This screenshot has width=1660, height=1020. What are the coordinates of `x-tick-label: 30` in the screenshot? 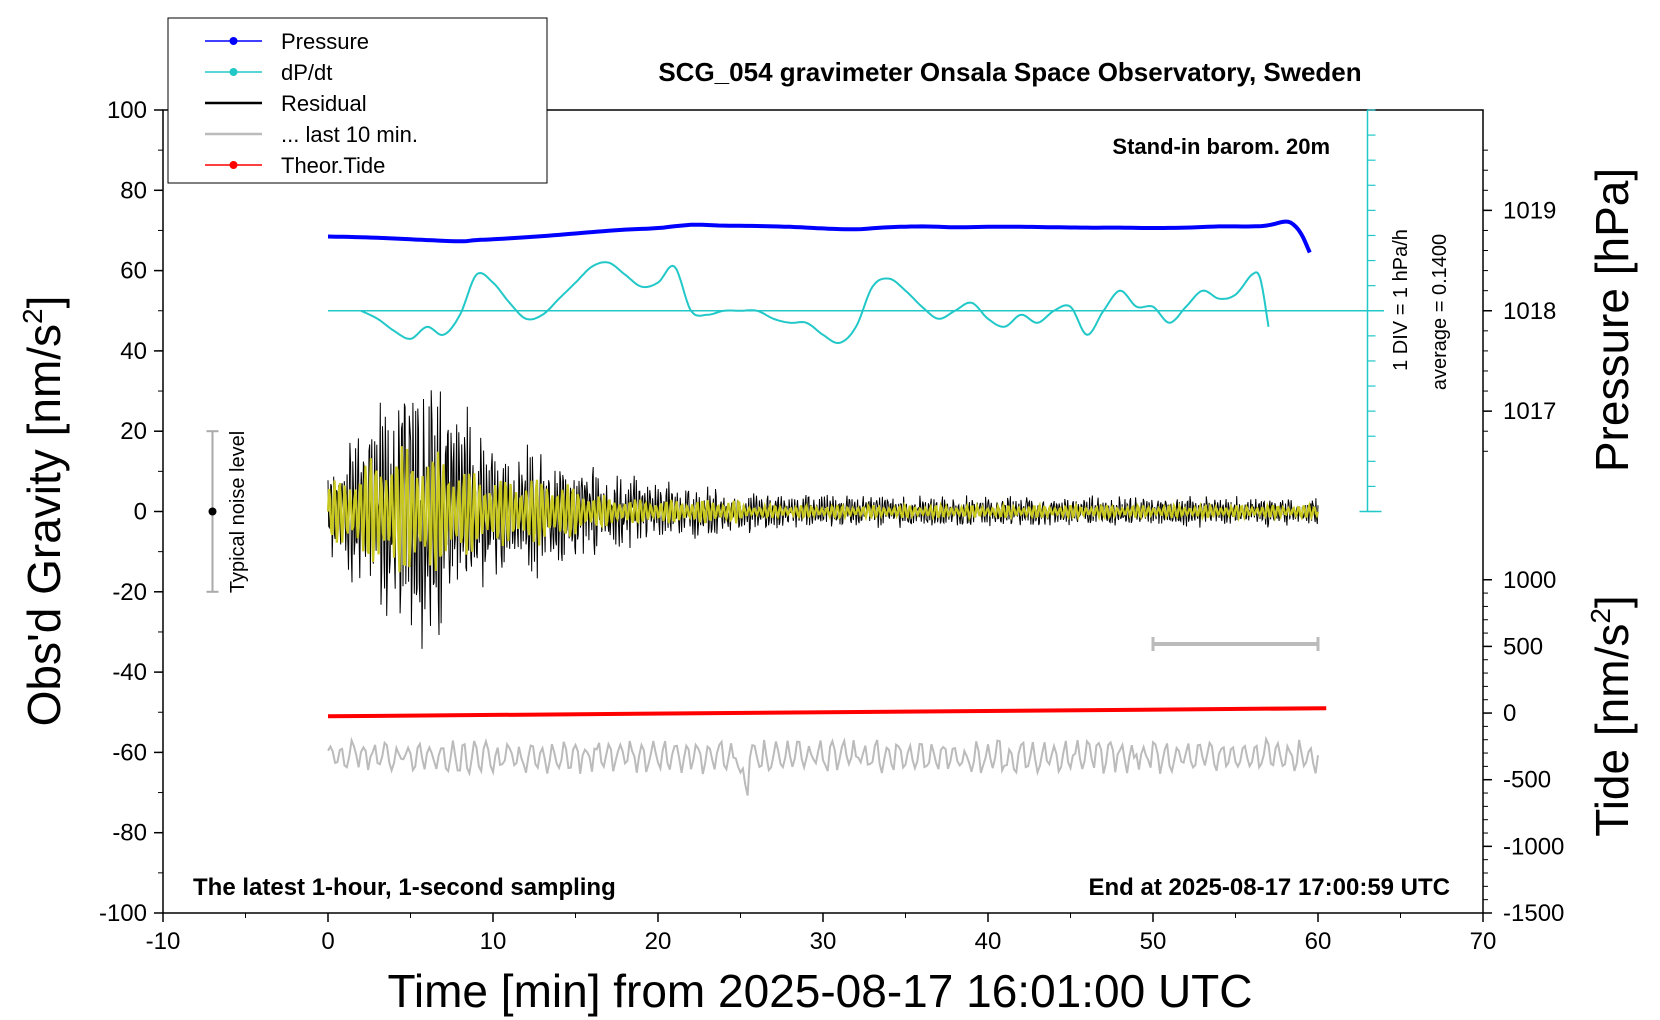 It's located at (823, 941).